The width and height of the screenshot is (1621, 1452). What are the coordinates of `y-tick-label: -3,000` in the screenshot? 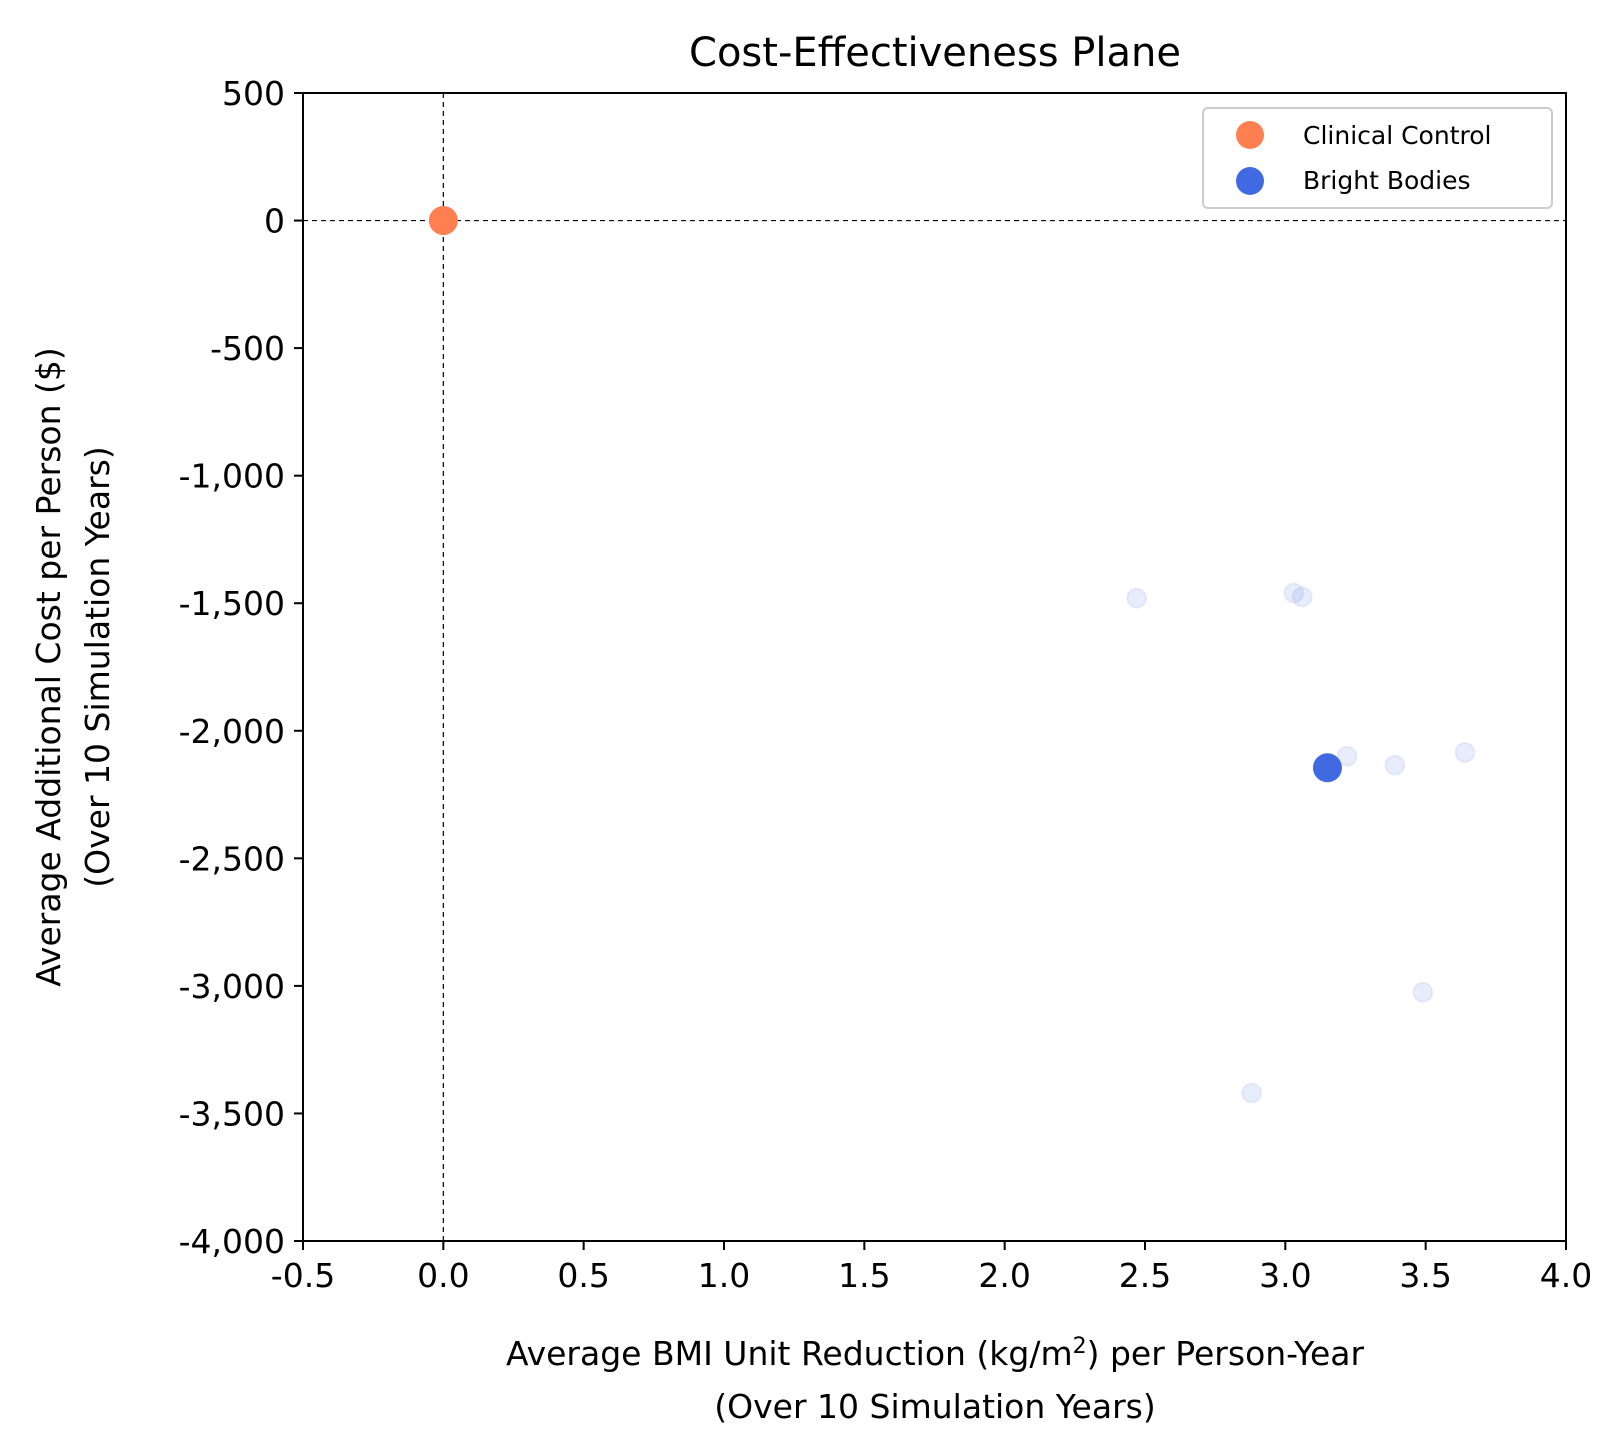 It's located at (232, 986).